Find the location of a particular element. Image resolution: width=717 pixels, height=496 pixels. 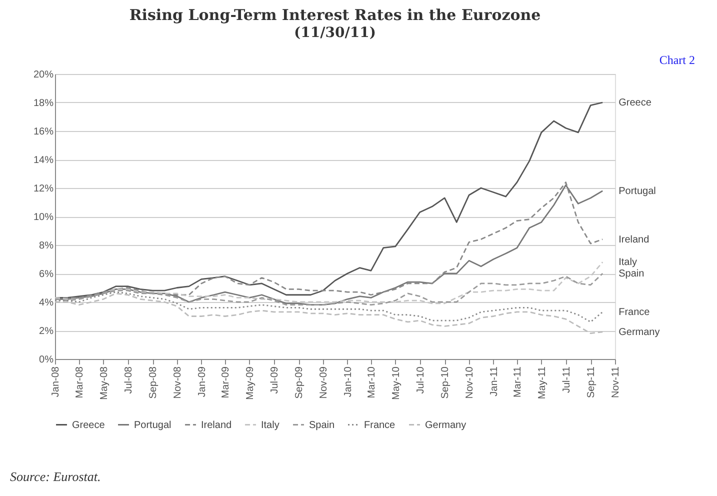

text: Ireland is located at coordinates (634, 240).